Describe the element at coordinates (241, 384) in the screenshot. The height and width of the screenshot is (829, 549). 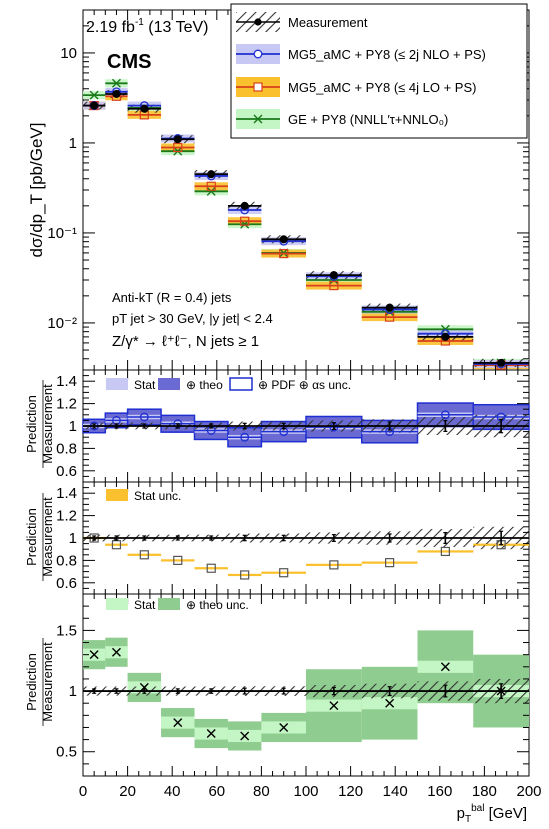
I see `ratio1-legend-pdf-swatch` at that location.